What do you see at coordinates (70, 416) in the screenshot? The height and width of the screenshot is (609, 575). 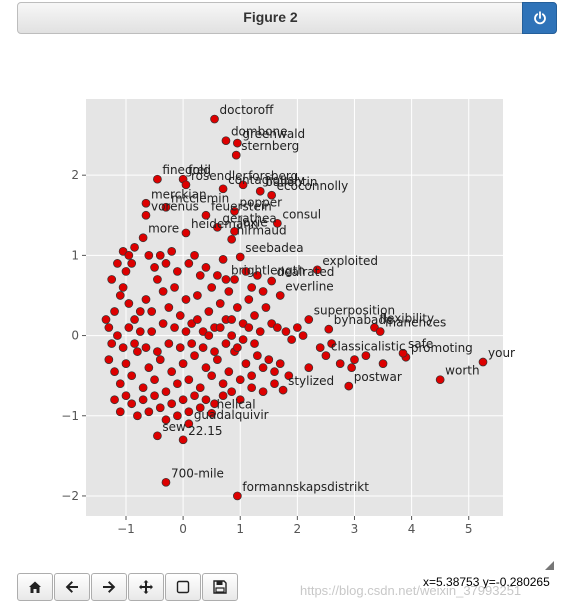 I see `y-tick-label: −1` at bounding box center [70, 416].